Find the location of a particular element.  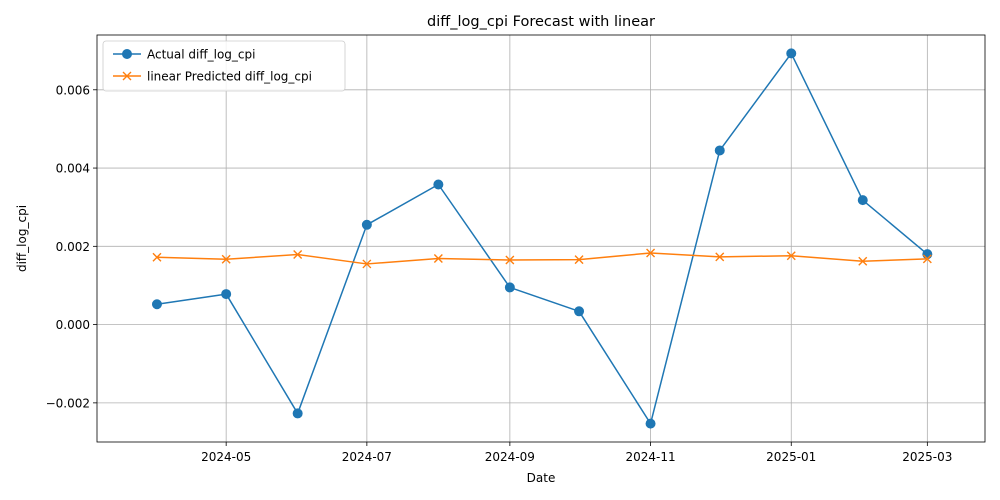

y-tick-label: 0.002 is located at coordinates (73, 247).